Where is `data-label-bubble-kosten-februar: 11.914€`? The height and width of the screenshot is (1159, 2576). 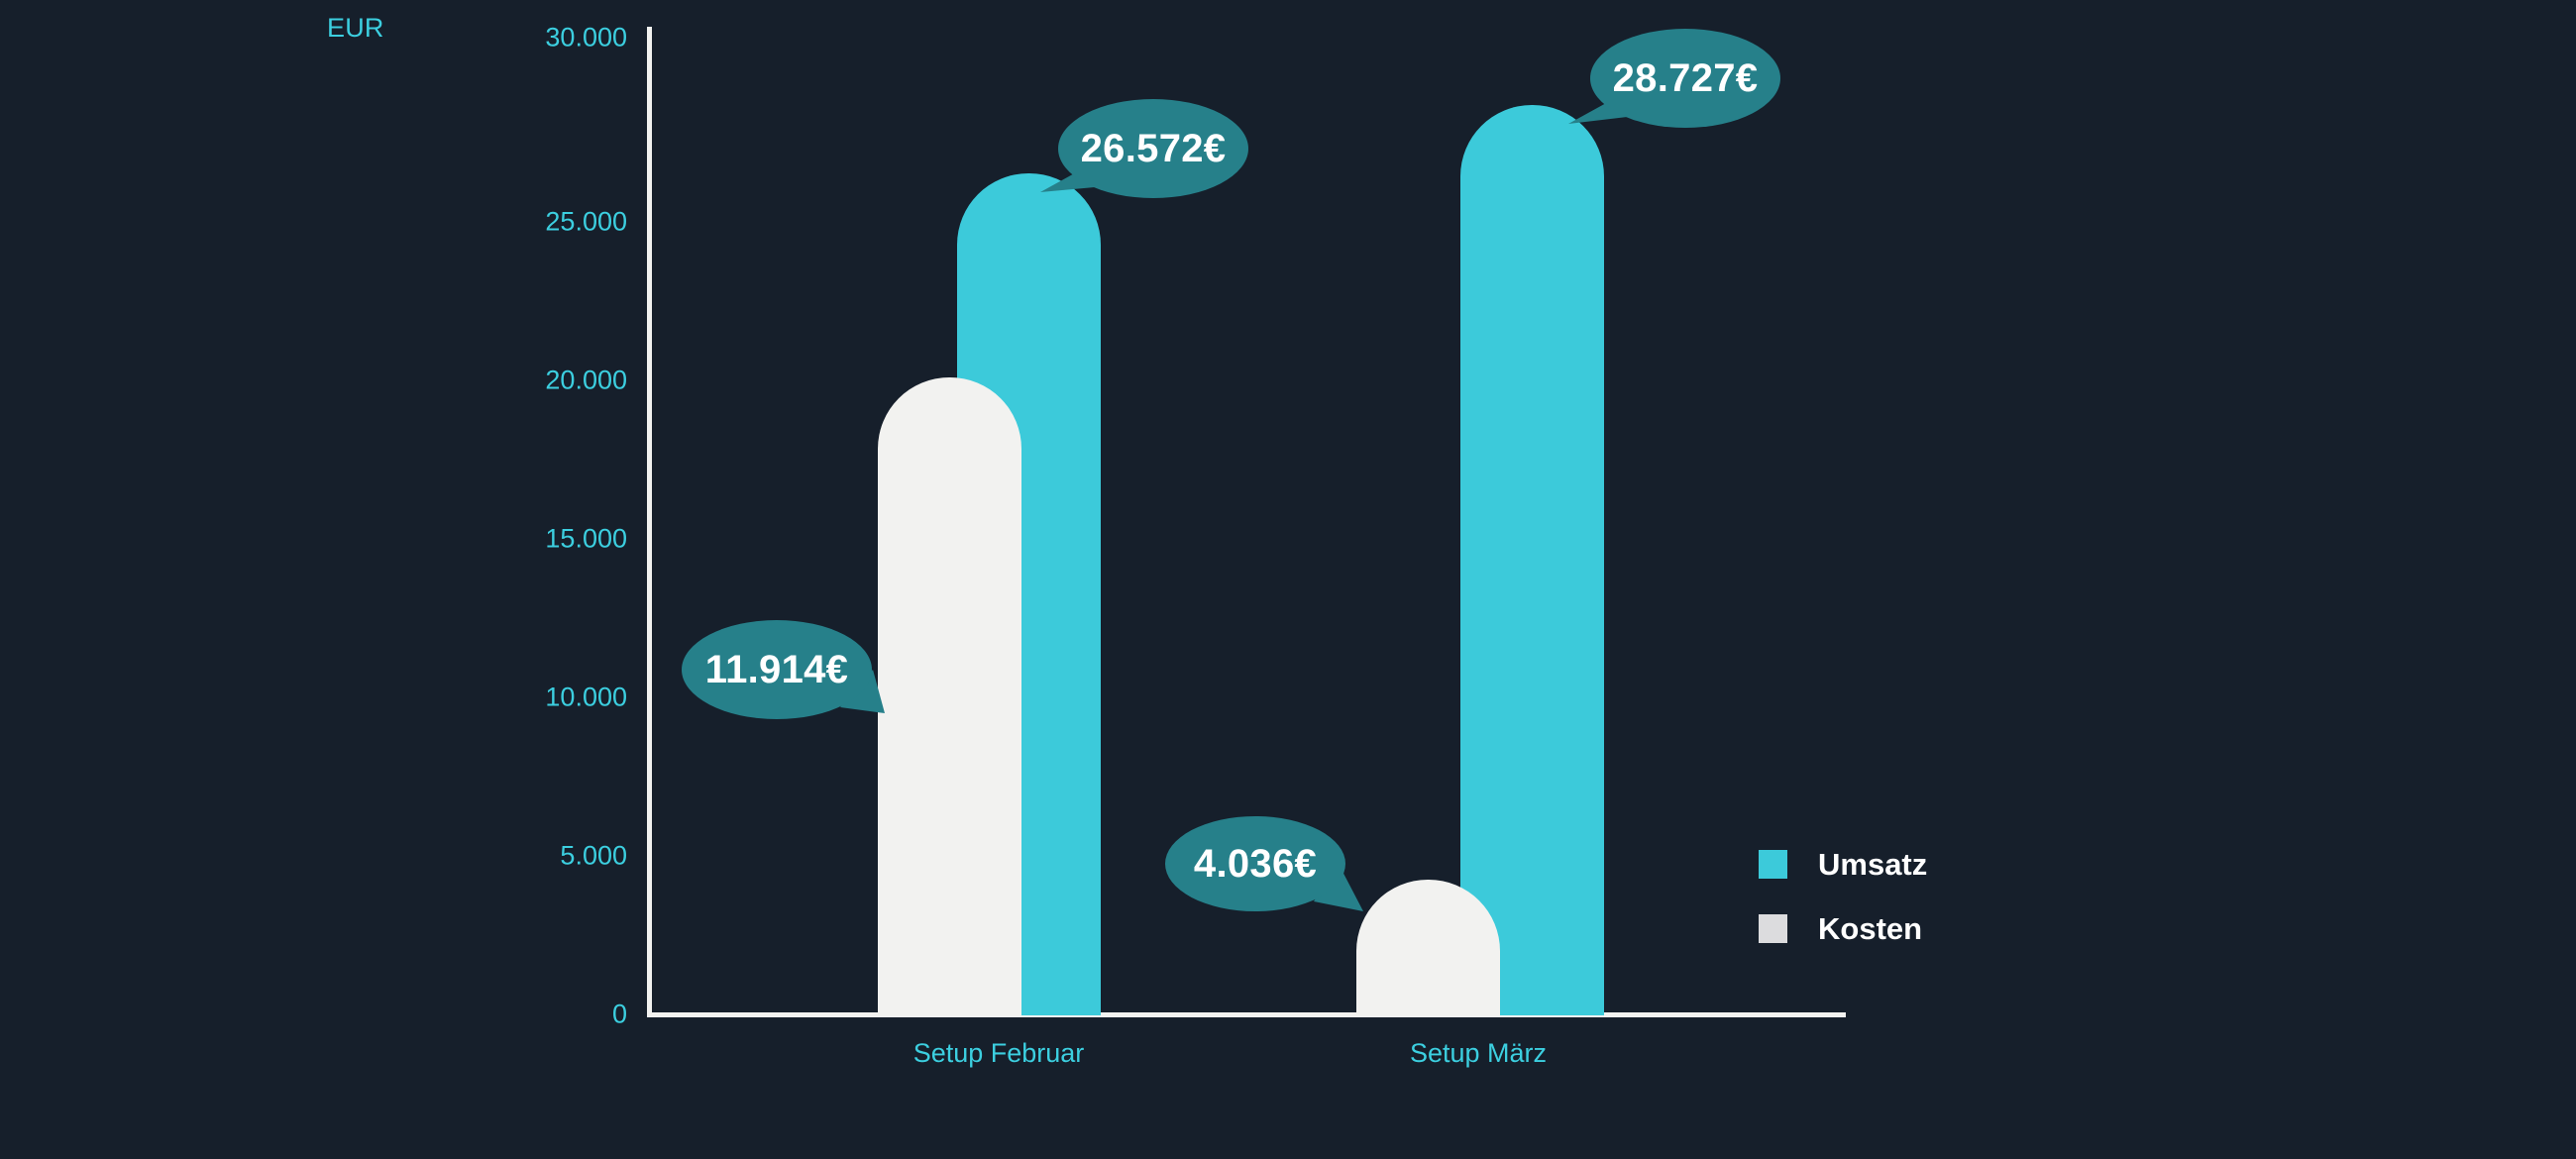 data-label-bubble-kosten-februar: 11.914€ is located at coordinates (783, 670).